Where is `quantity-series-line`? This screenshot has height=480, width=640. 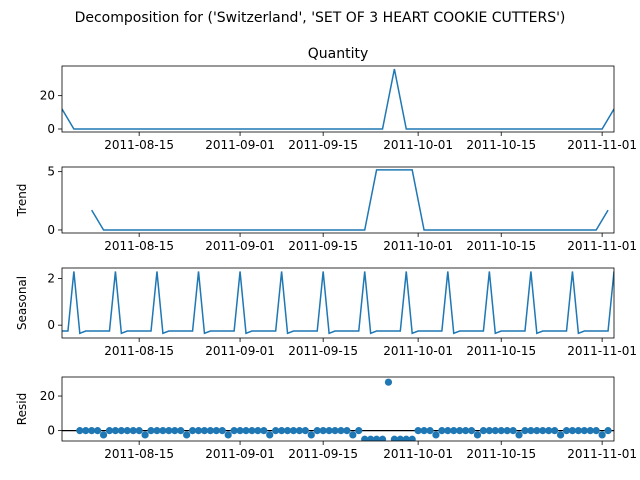 quantity-series-line is located at coordinates (338, 99).